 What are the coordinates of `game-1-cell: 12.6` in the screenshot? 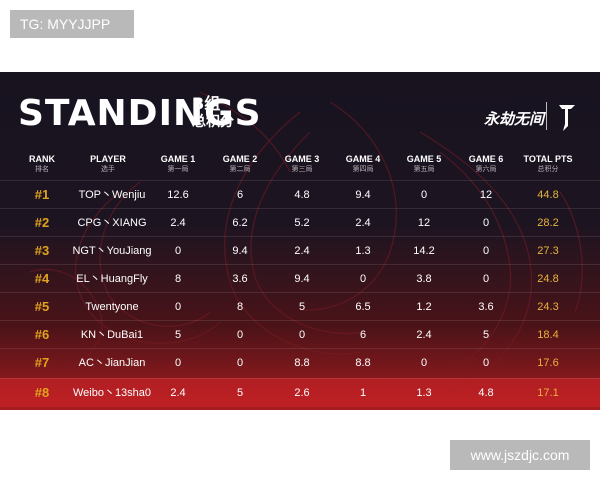 It's located at (178, 195).